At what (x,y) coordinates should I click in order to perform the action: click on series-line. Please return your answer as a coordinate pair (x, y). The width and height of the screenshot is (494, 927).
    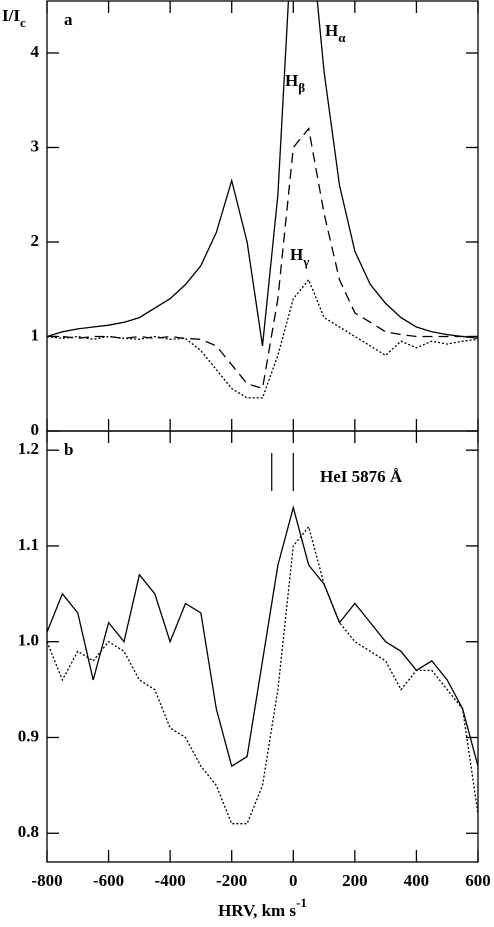
    Looking at the image, I should click on (262, 338).